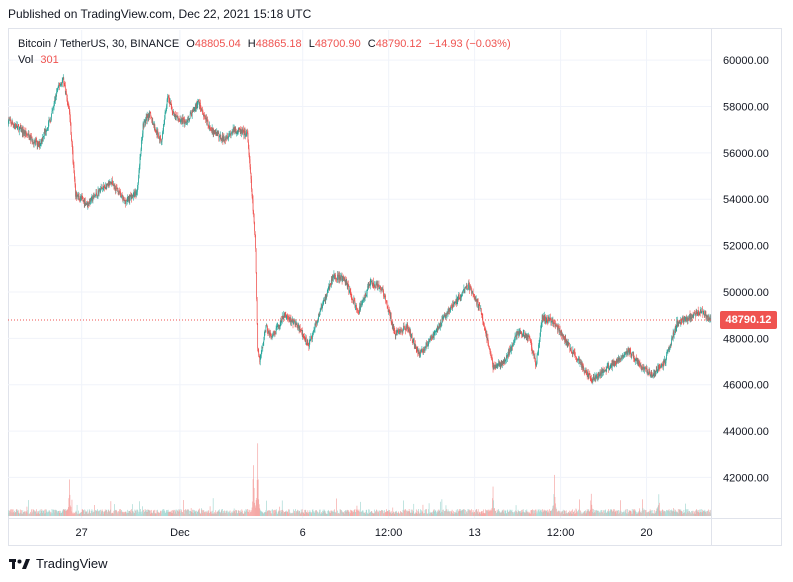  Describe the element at coordinates (26, 60) in the screenshot. I see `volume-label: Vol` at that location.